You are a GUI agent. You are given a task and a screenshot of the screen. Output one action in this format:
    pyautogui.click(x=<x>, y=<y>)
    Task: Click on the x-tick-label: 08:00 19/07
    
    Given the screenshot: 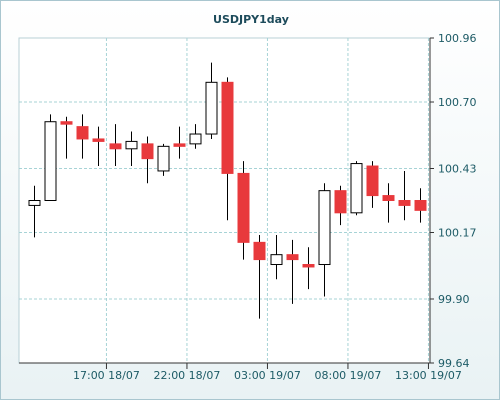 What is the action you would take?
    pyautogui.click(x=347, y=375)
    